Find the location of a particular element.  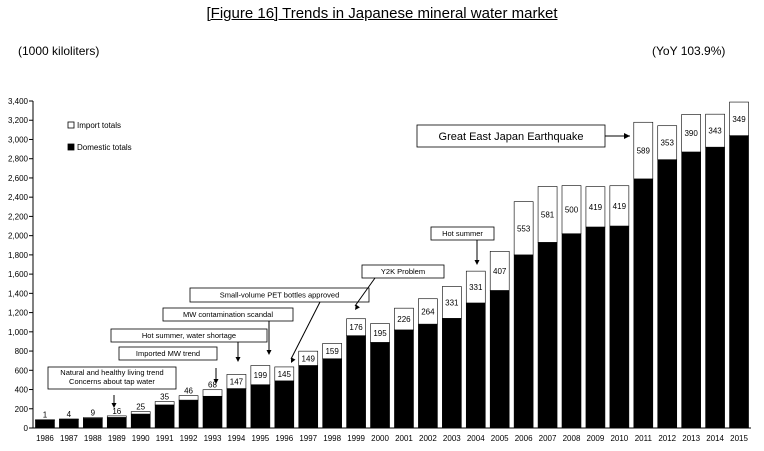

data-label-2007: 581 is located at coordinates (548, 214).